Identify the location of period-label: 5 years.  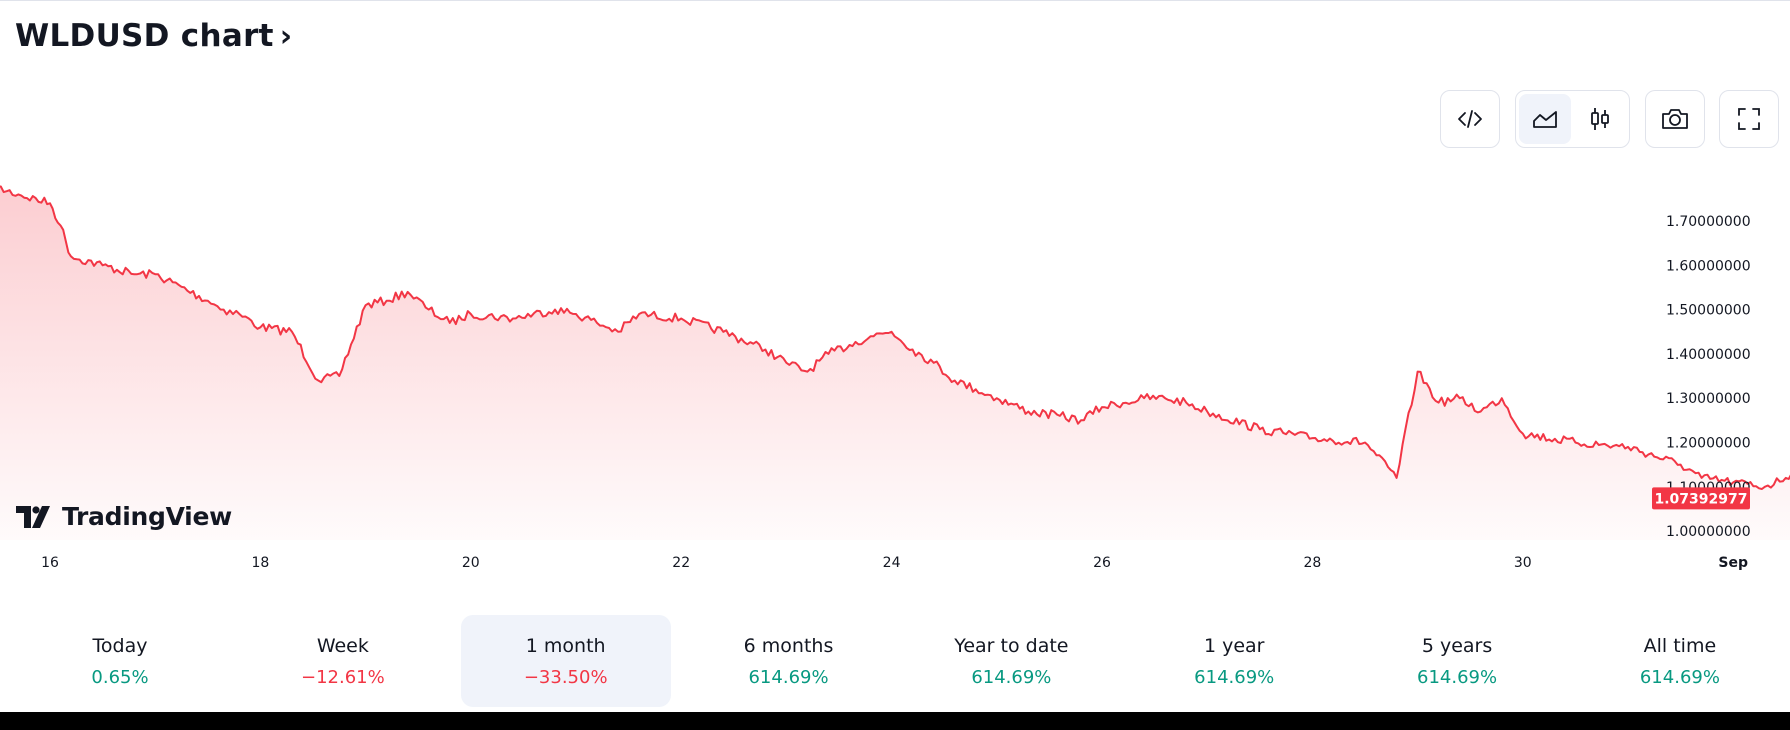
(1457, 646).